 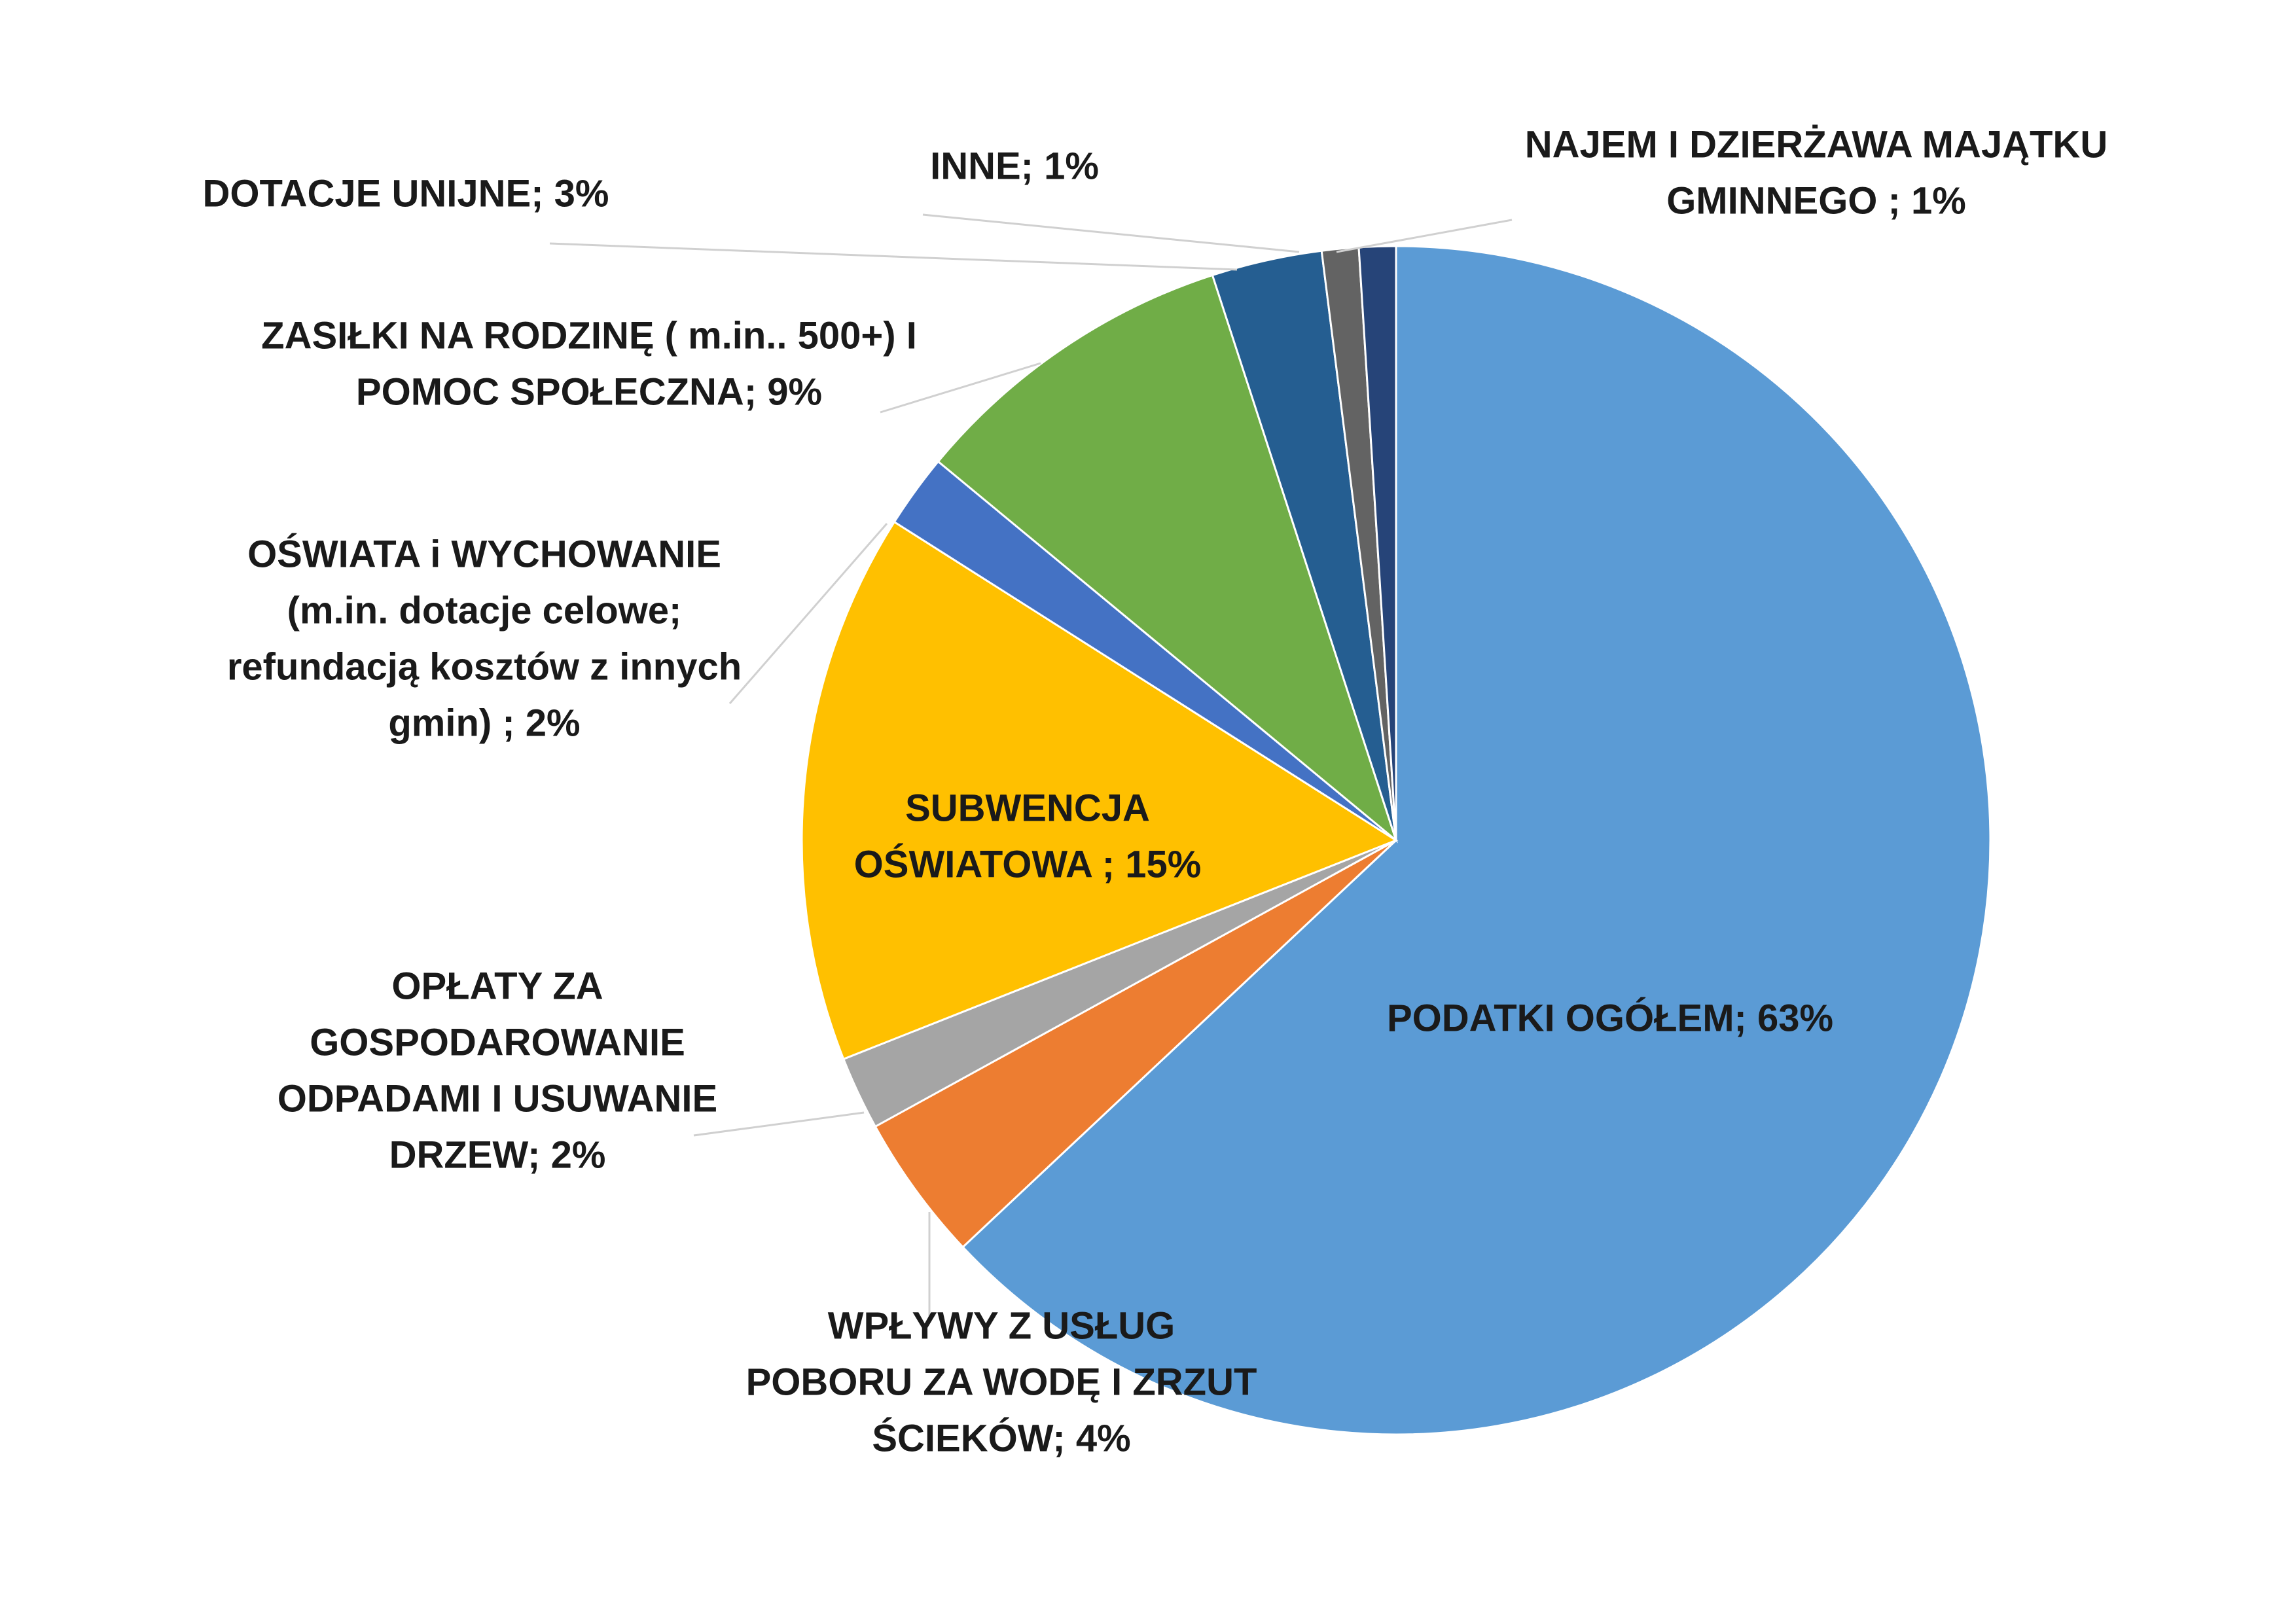 I want to click on data-label-line: GOSPODAROWANIE, so click(x=497, y=1042).